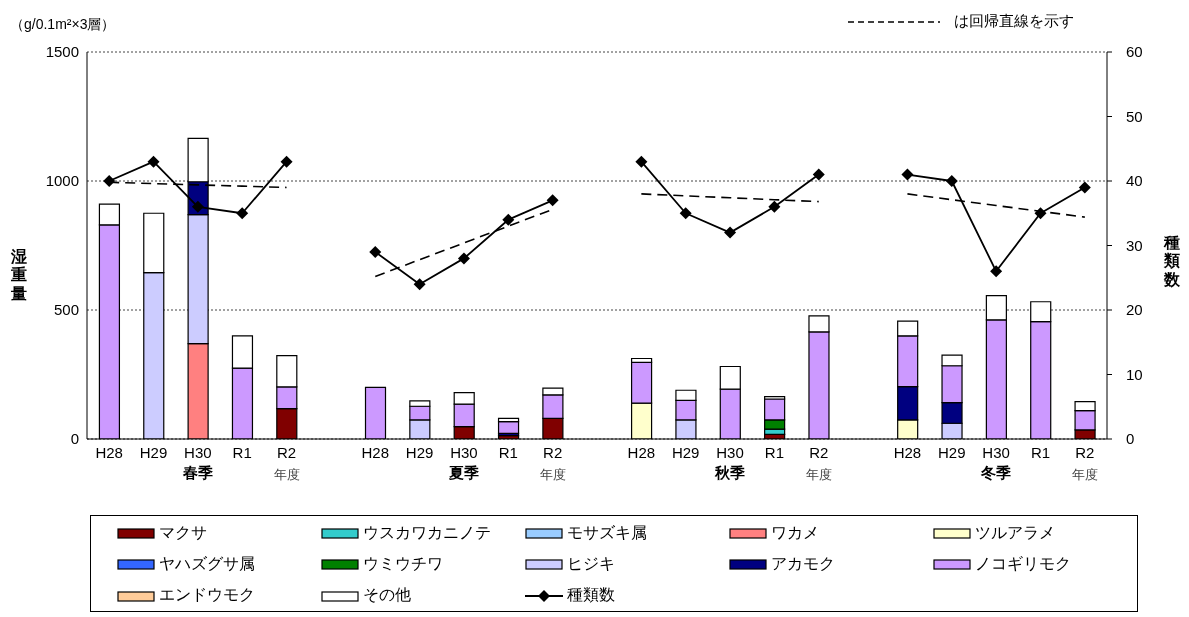  Describe the element at coordinates (197, 473) in the screenshot. I see `text: 春季` at that location.